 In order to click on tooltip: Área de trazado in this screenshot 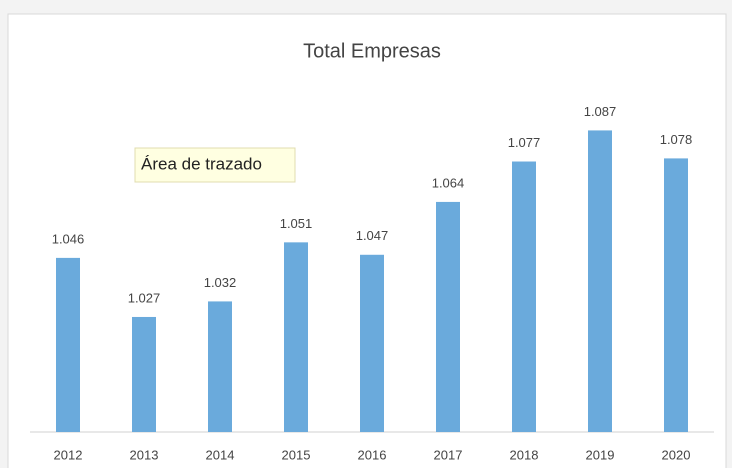, I will do `click(215, 165)`.